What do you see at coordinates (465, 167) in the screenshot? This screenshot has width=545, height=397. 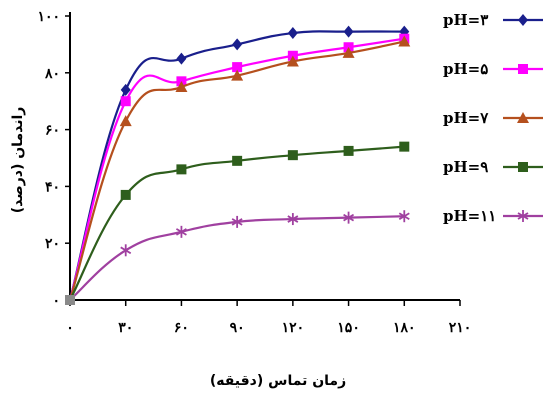 I see `legend-label: pH=۹` at bounding box center [465, 167].